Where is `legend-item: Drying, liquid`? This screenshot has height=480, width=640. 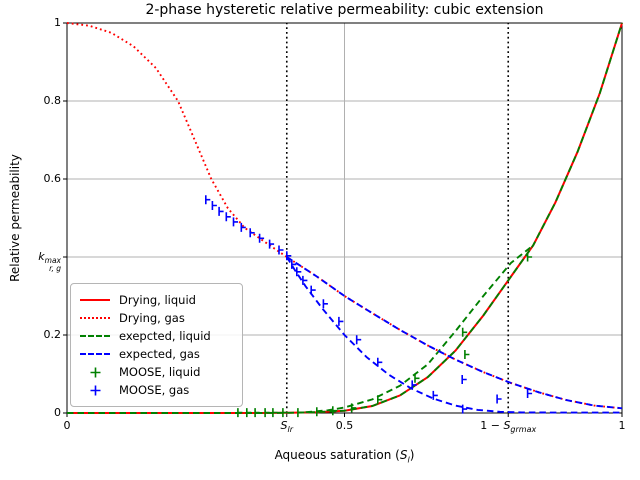
legend-item: Drying, liquid is located at coordinates (156, 299).